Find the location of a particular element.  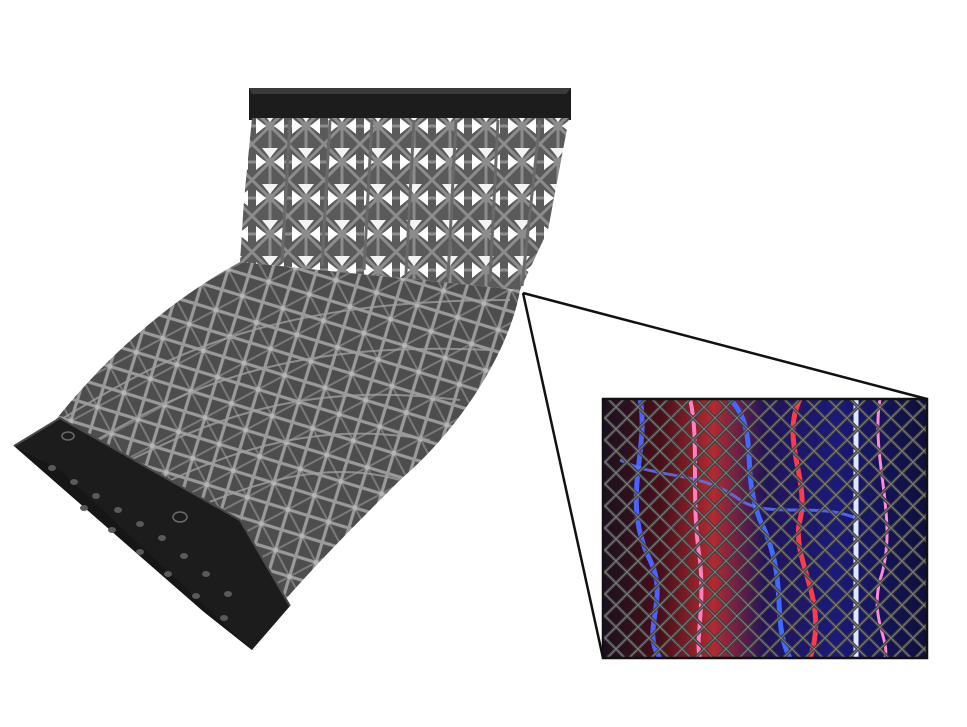

photo-inset is located at coordinates (765, 528).